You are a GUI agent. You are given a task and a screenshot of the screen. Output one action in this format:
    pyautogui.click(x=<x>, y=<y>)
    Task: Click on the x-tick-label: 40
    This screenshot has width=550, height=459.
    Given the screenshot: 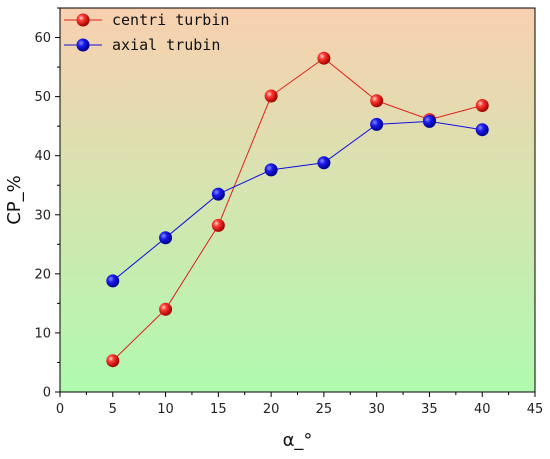 What is the action you would take?
    pyautogui.click(x=482, y=409)
    